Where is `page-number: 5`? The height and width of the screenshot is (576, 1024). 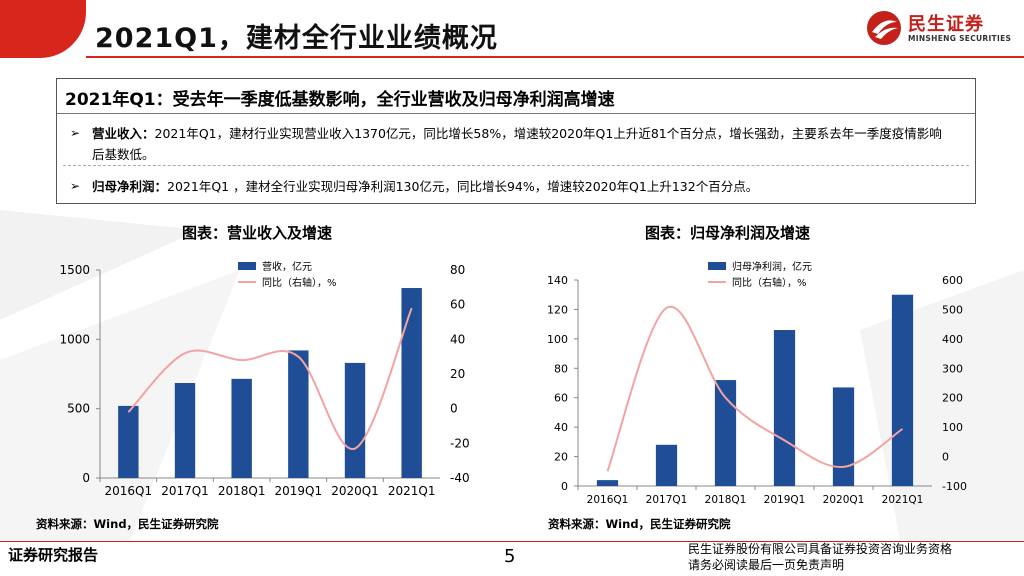
page-number: 5 is located at coordinates (510, 556).